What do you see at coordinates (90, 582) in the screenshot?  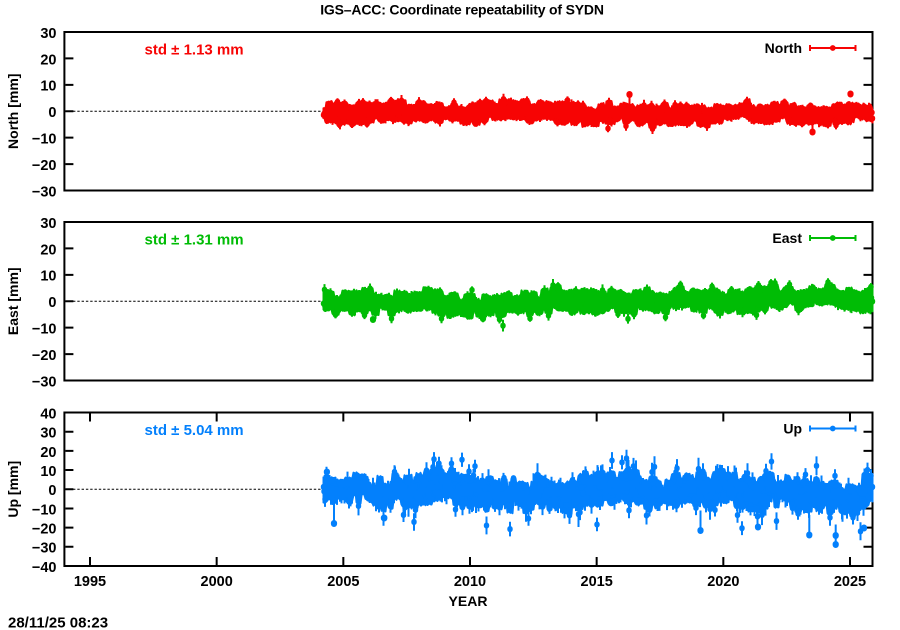 I see `svg-text: 1995` at bounding box center [90, 582].